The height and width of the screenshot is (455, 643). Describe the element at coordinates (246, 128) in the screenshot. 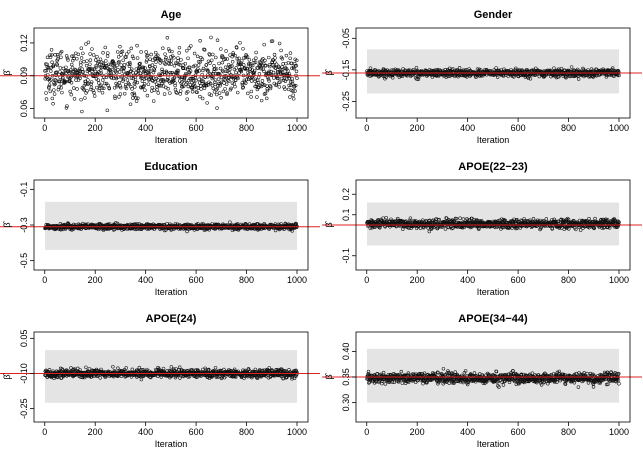

I see `x-tick-label: 800` at that location.